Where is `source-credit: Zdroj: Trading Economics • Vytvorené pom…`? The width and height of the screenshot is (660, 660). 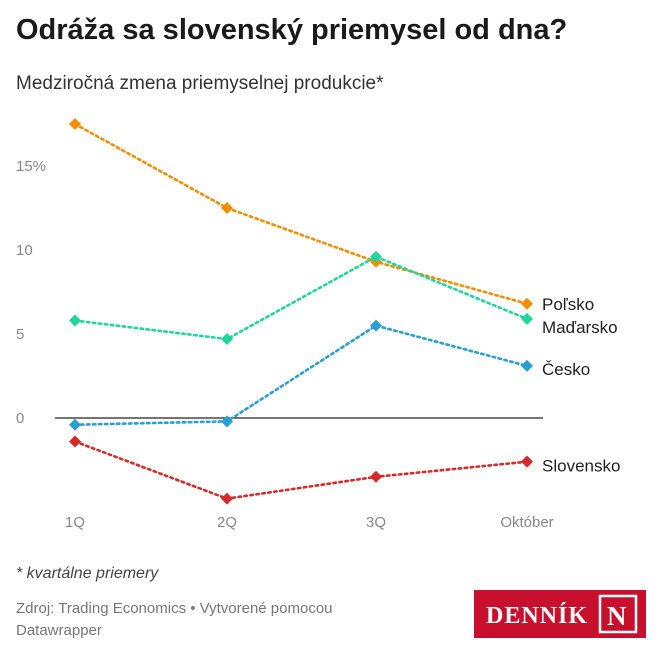
source-credit: Zdroj: Trading Economics • Vytvorené pom… is located at coordinates (174, 619).